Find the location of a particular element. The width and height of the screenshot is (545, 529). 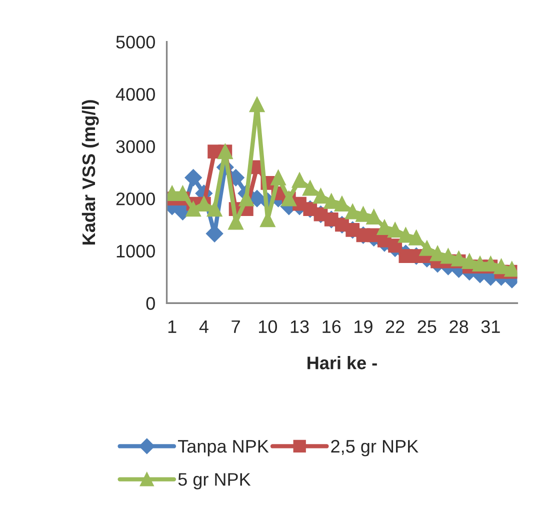

x-tick-label: 16 is located at coordinates (331, 327).